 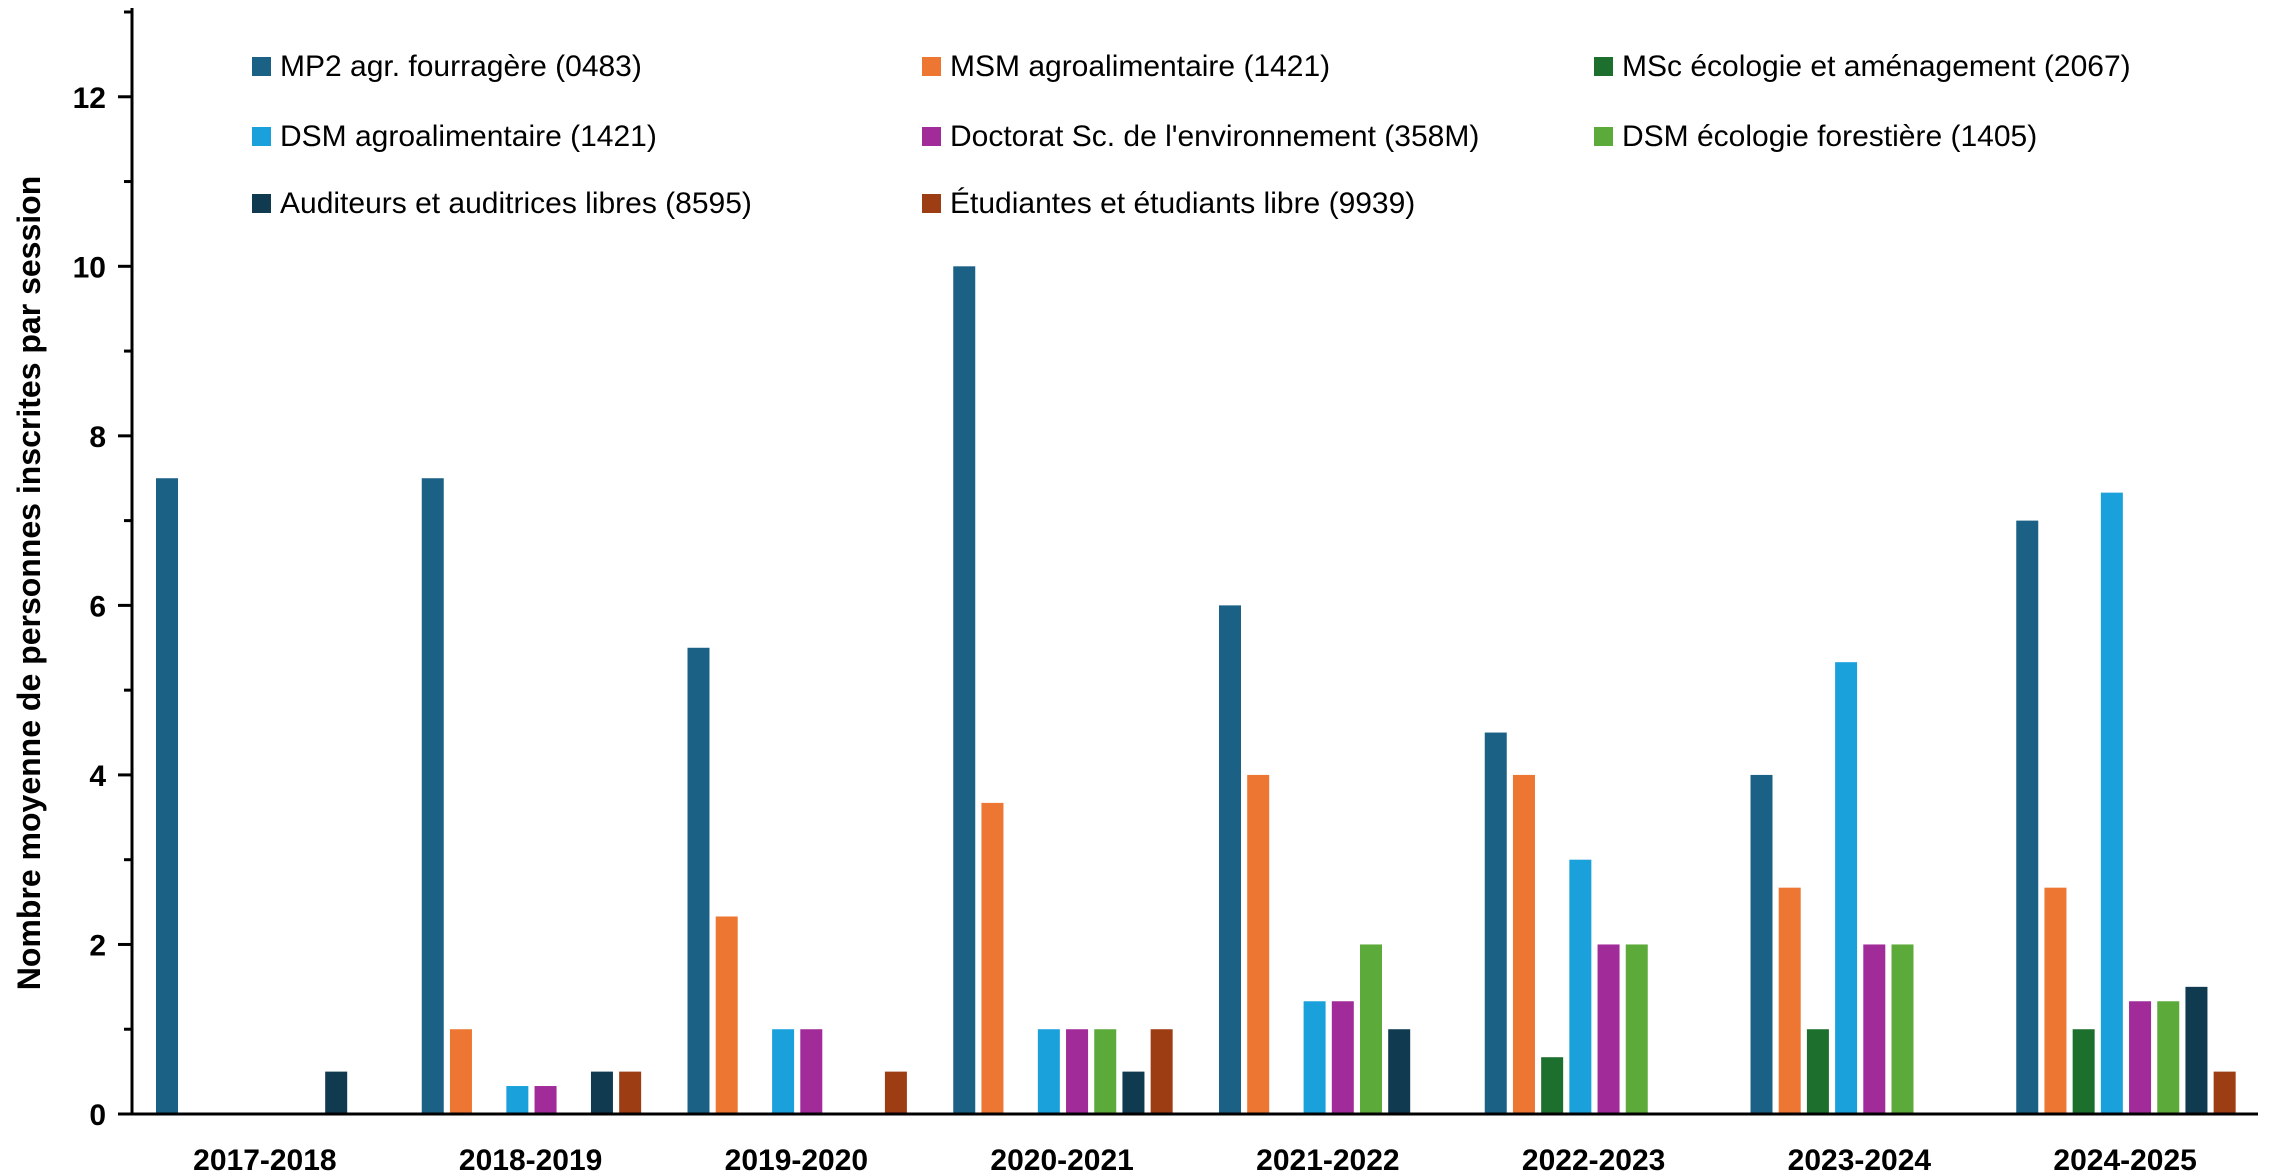 What do you see at coordinates (1133, 1092) in the screenshot?
I see `bar-7-2020-2021` at bounding box center [1133, 1092].